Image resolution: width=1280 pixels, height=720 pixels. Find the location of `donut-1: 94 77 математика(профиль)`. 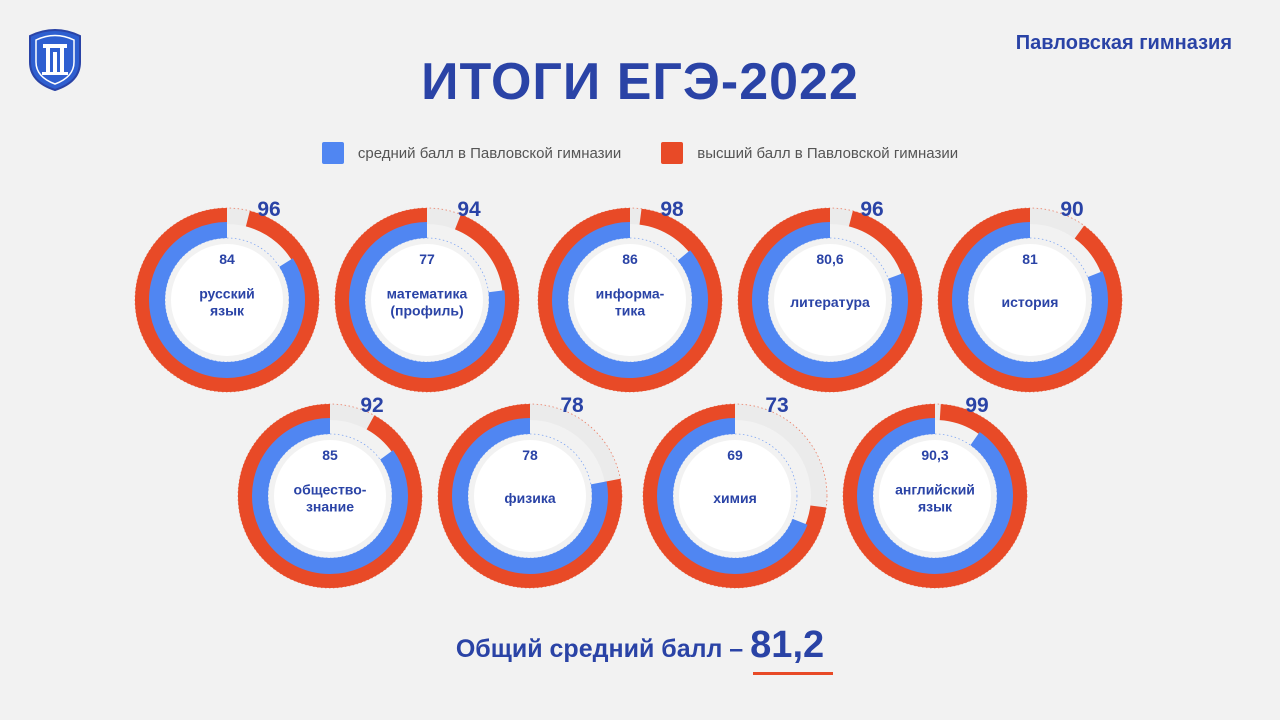

donut-1: 94 77 математика(профиль) is located at coordinates (427, 295).